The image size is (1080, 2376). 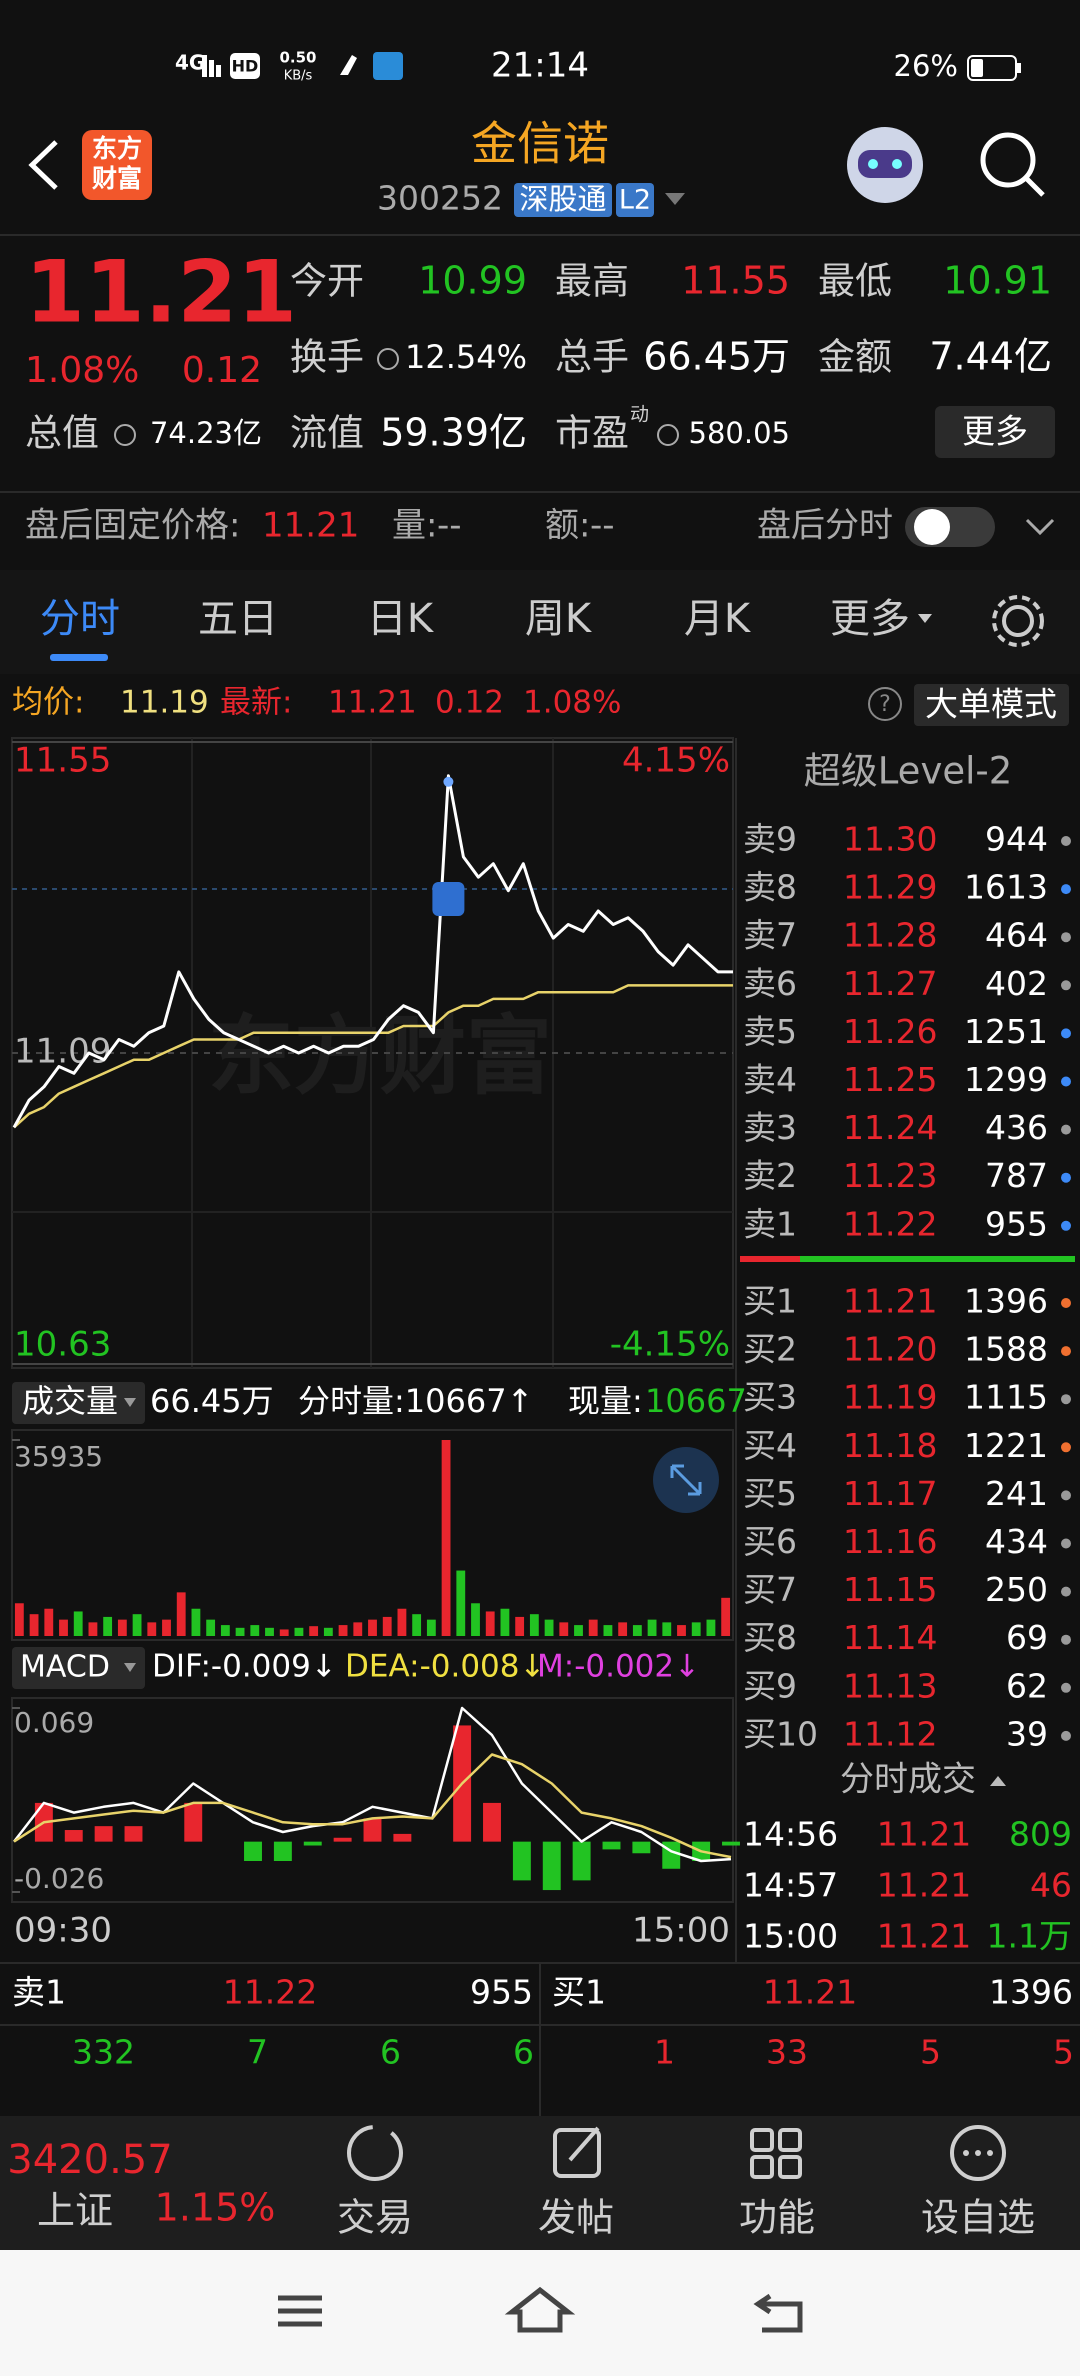 I want to click on avg-label: 均价:, so click(x=48, y=703).